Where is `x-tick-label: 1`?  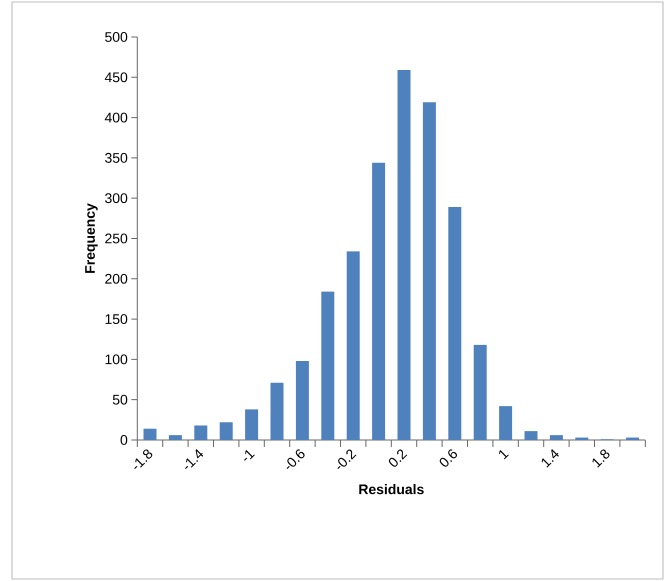 x-tick-label: 1 is located at coordinates (504, 455).